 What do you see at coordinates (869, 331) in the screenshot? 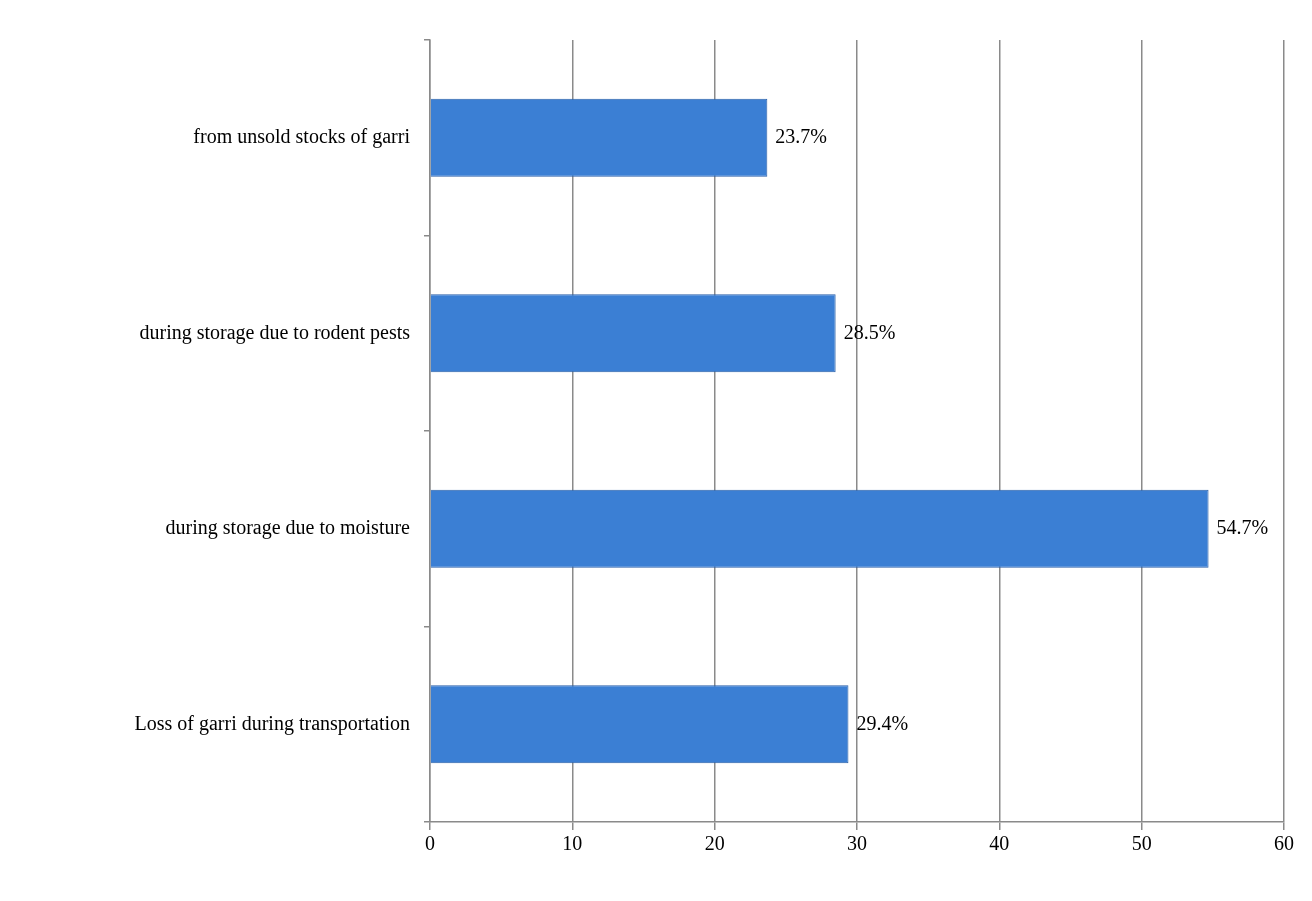
I see `data-label: 28.5%` at bounding box center [869, 331].